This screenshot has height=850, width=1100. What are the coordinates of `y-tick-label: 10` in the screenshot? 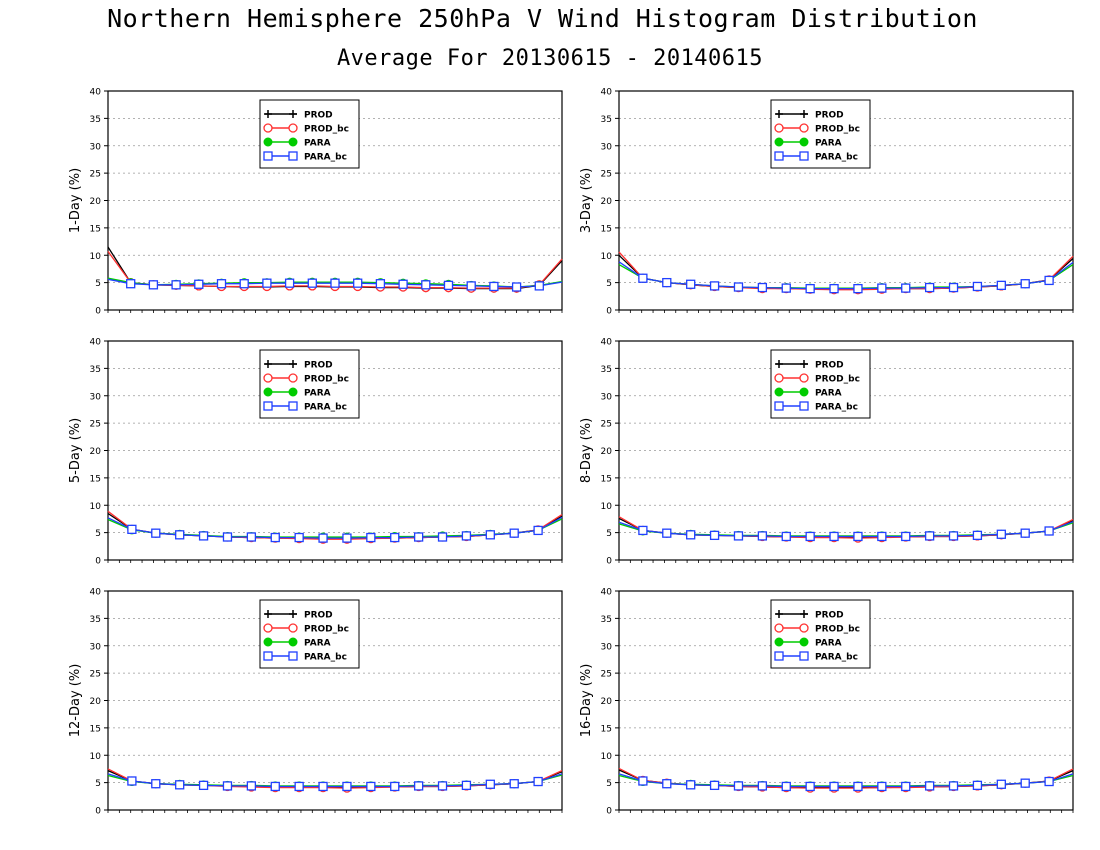 It's located at (96, 757).